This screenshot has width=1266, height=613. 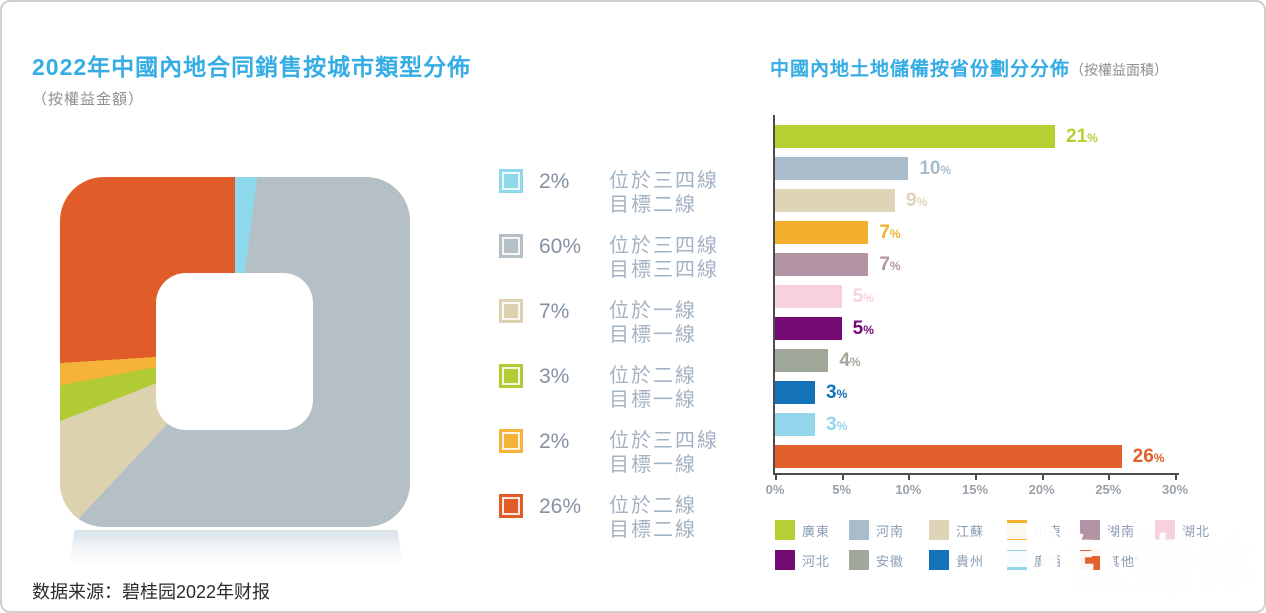 I want to click on legend-label: 廣西, so click(x=1048, y=561).